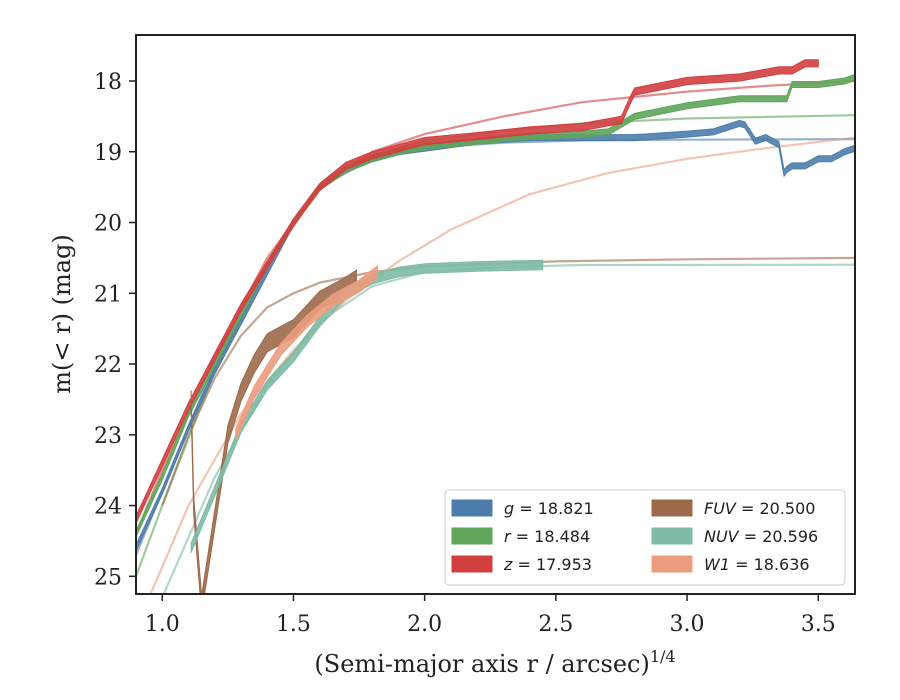 The height and width of the screenshot is (700, 900). What do you see at coordinates (108, 436) in the screenshot?
I see `y-tick-label: 23` at bounding box center [108, 436].